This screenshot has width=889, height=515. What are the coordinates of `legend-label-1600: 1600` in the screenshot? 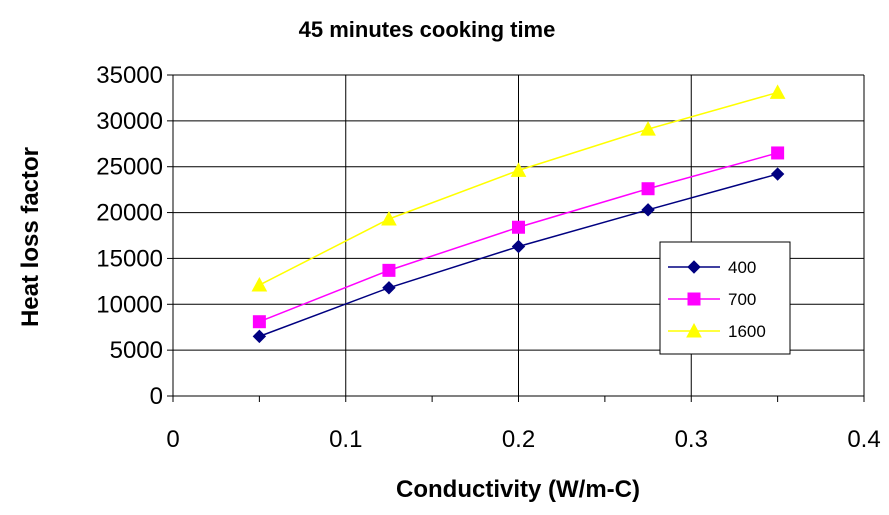 It's located at (747, 331).